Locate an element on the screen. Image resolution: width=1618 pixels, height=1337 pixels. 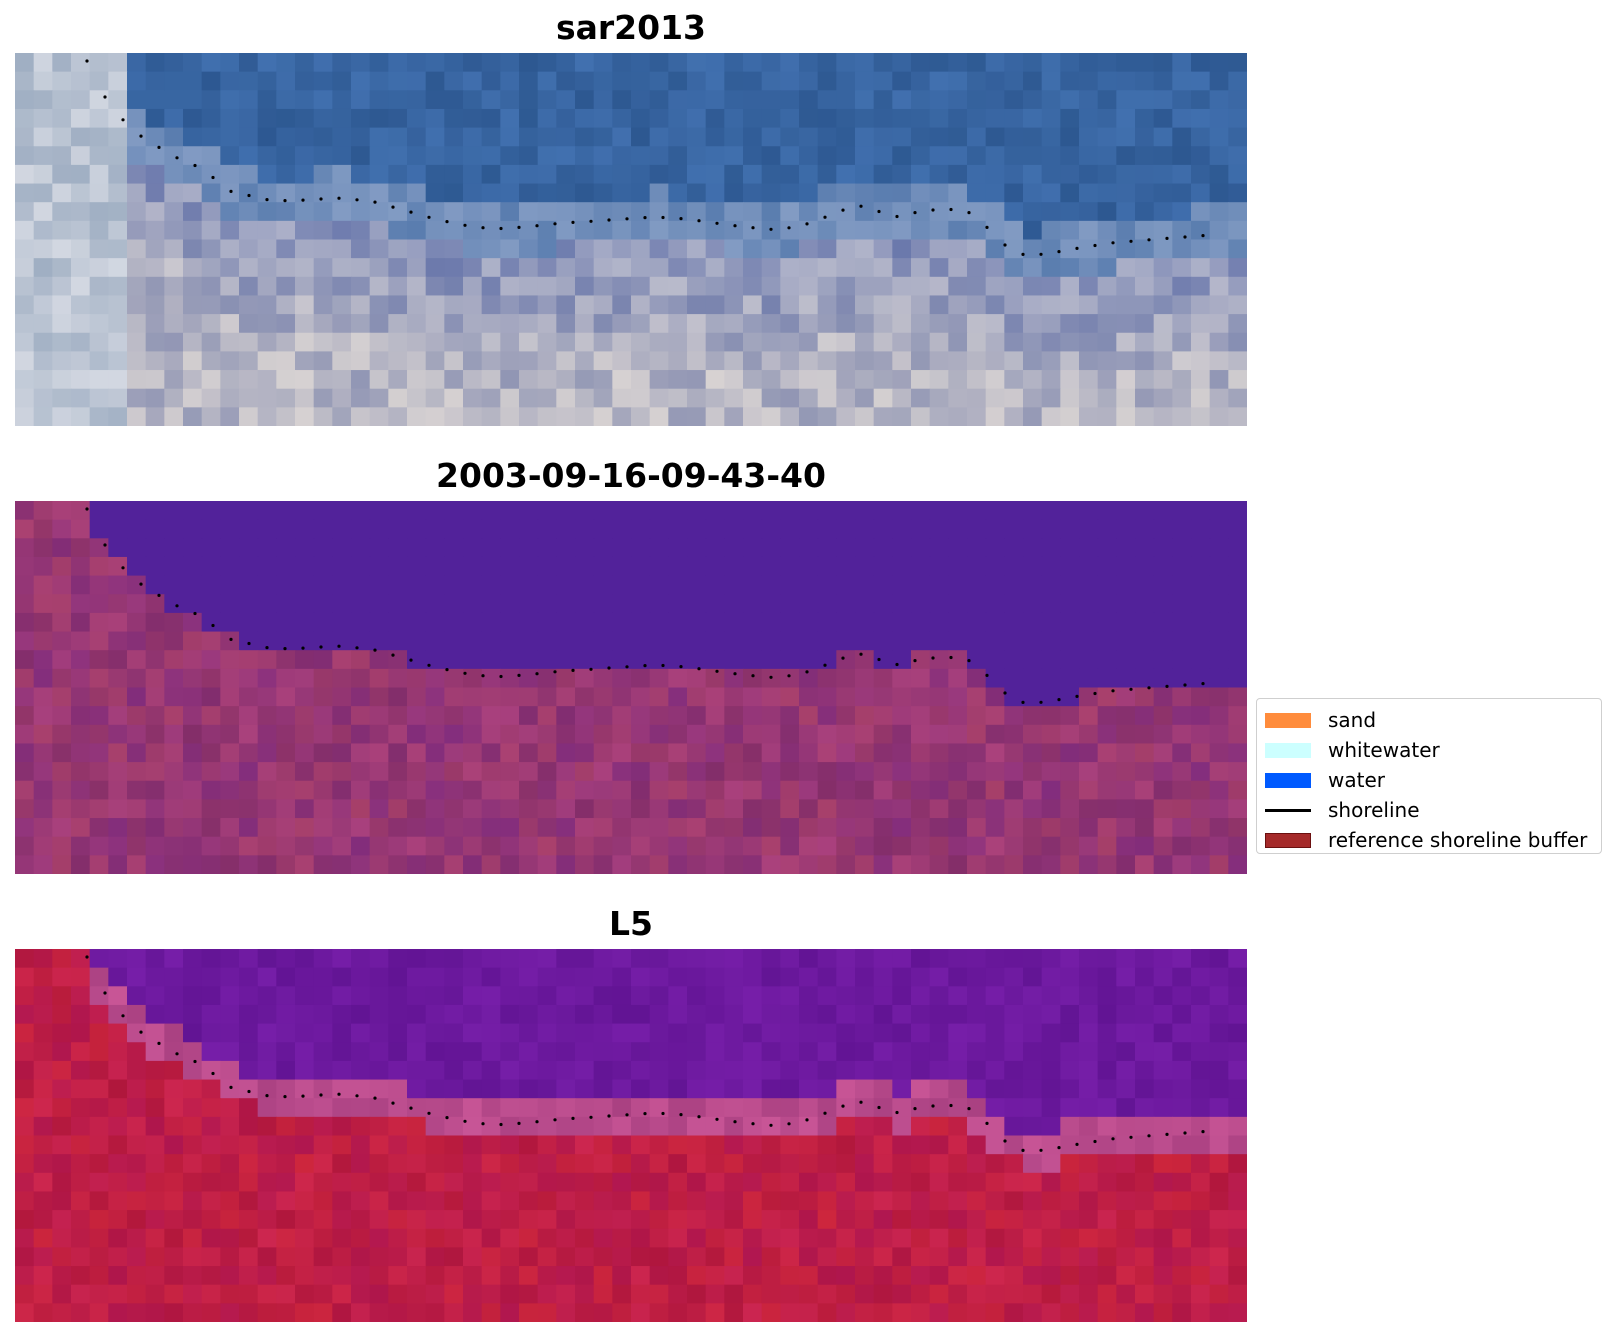
legend-label-sand: sand is located at coordinates (1352, 720).